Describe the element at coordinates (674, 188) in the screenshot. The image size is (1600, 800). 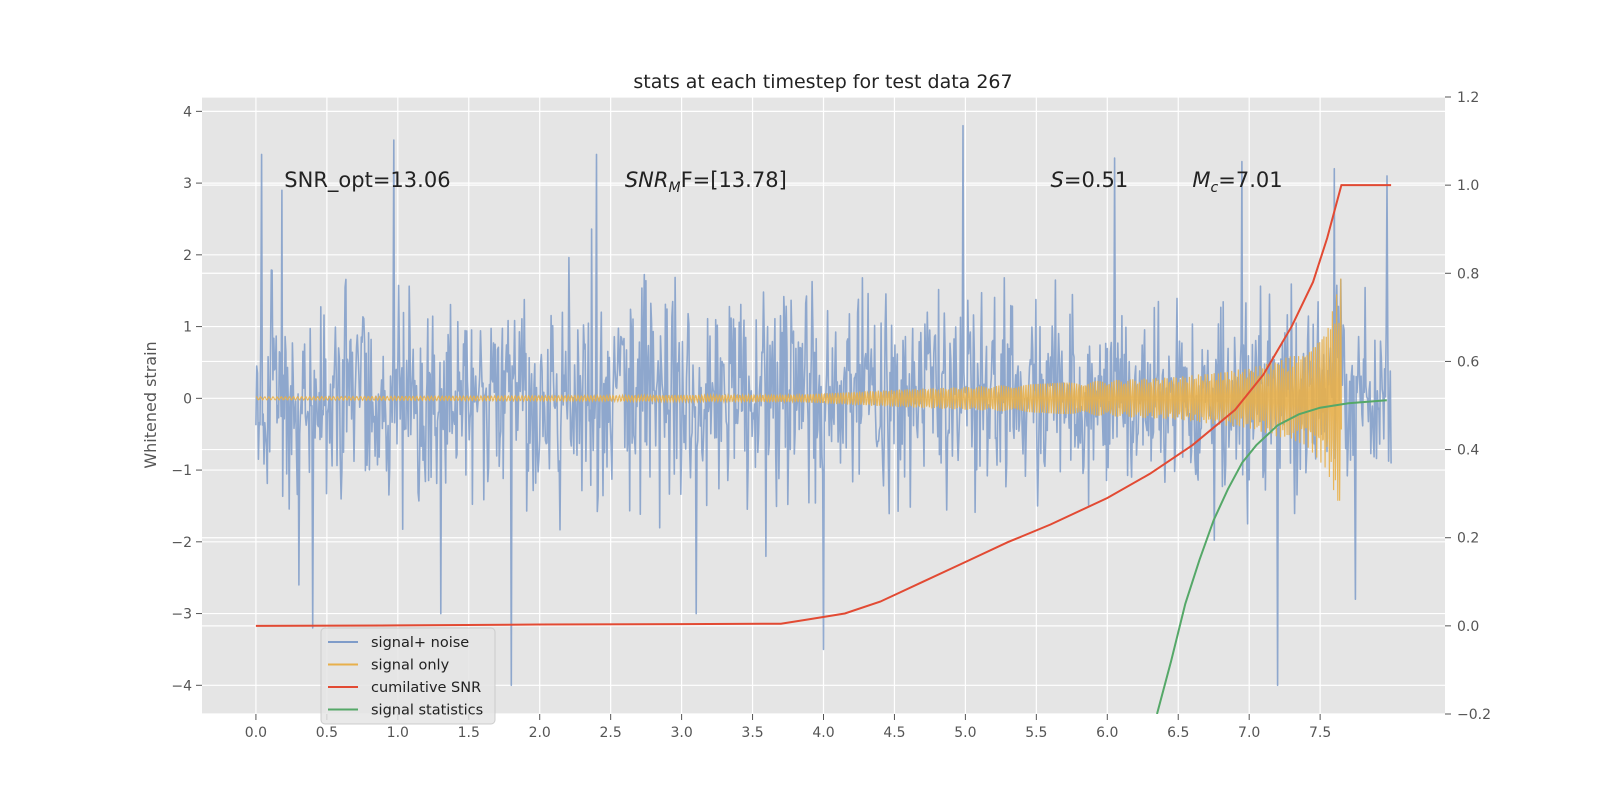
I see `annotation-subscript: M` at that location.